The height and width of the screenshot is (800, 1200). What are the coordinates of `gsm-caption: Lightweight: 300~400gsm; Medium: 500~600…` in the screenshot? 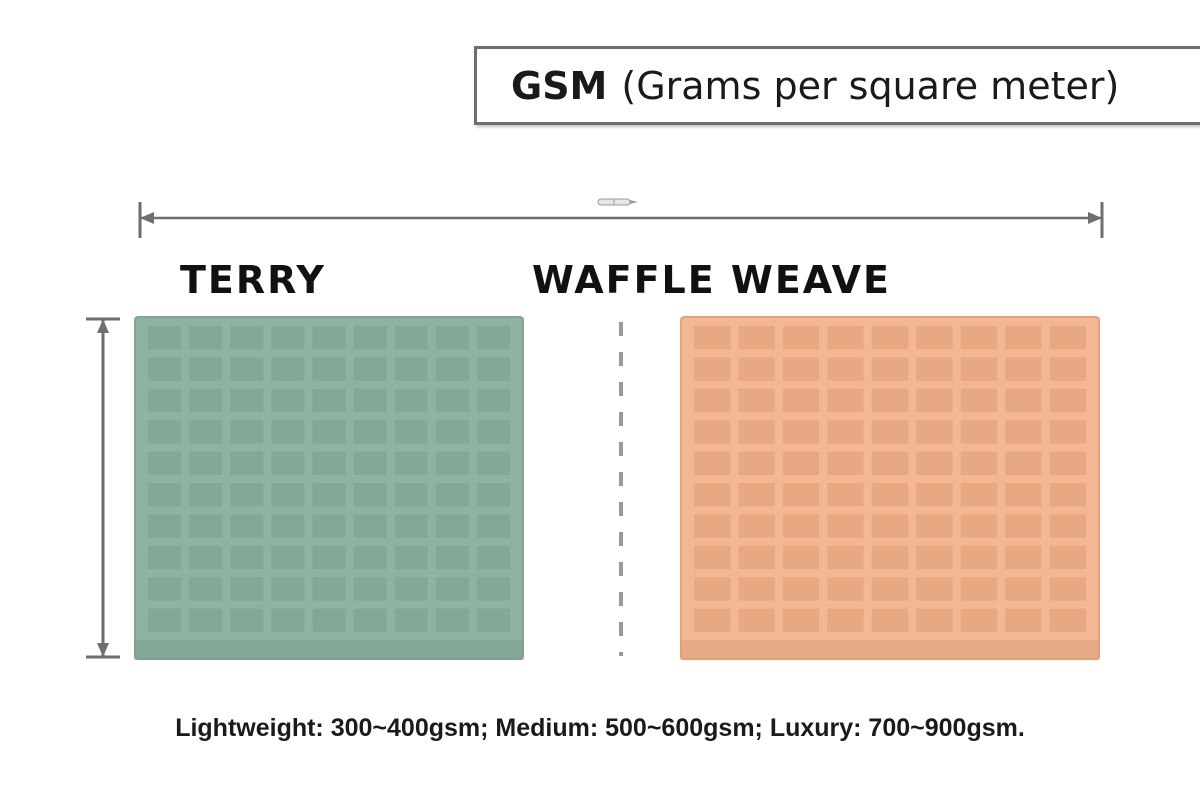 It's located at (600, 728).